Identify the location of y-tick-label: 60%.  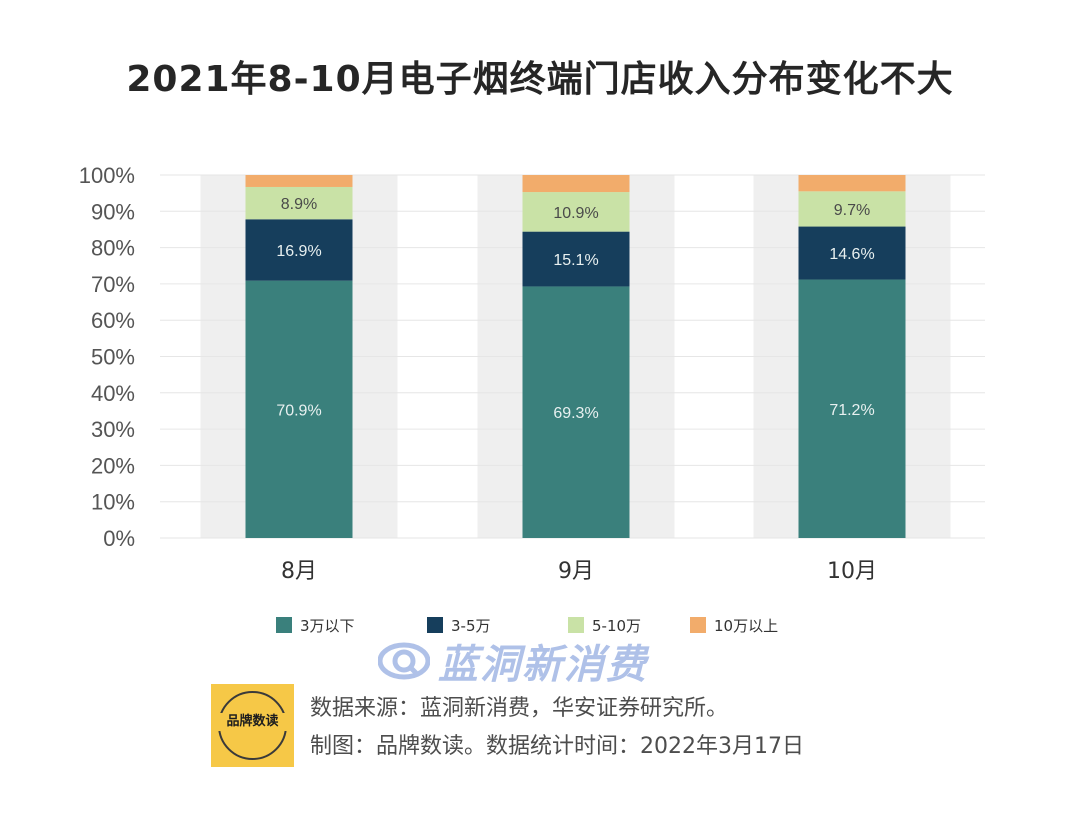
(113, 320).